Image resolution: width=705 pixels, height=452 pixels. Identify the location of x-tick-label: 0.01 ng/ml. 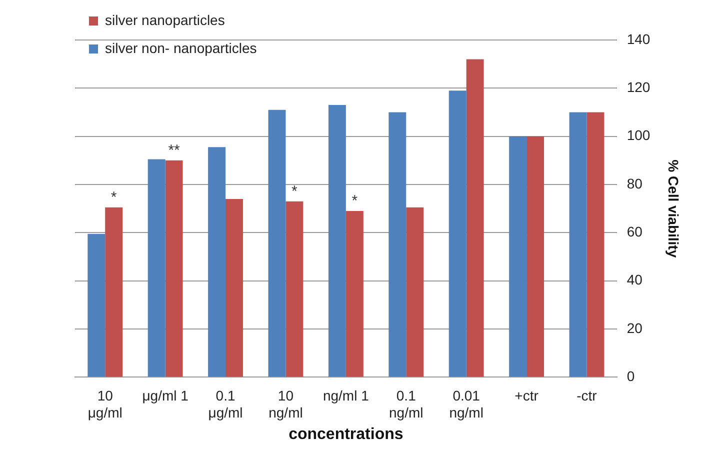
(466, 403).